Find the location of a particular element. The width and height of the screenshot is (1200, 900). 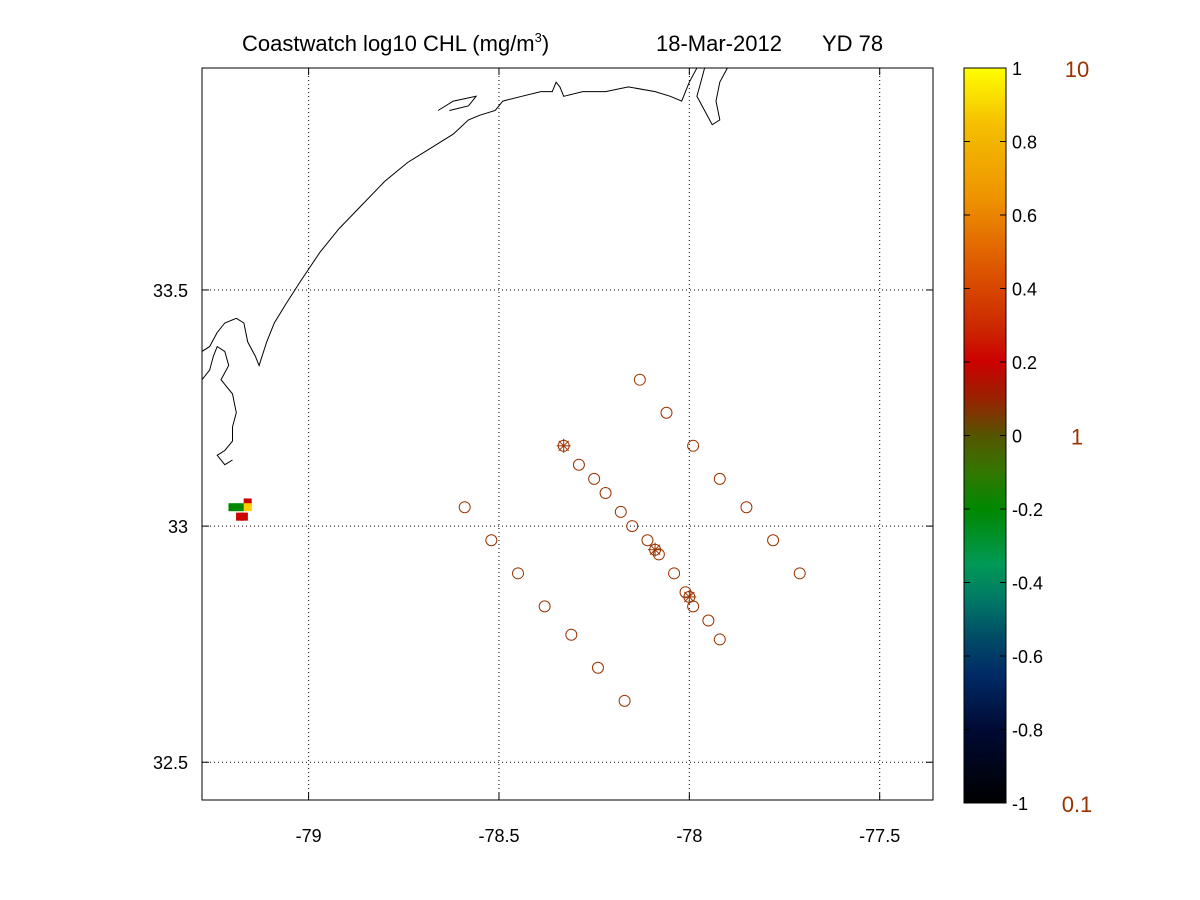

colorbar-tick-label: -0.6 is located at coordinates (1027, 657).